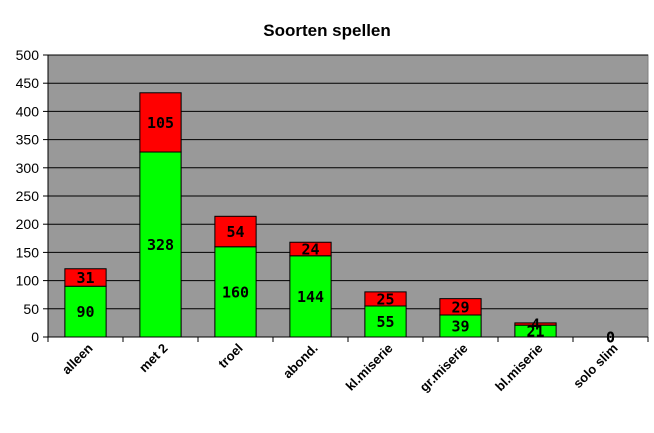  What do you see at coordinates (28, 111) in the screenshot?
I see `y-tick-label: 400` at bounding box center [28, 111].